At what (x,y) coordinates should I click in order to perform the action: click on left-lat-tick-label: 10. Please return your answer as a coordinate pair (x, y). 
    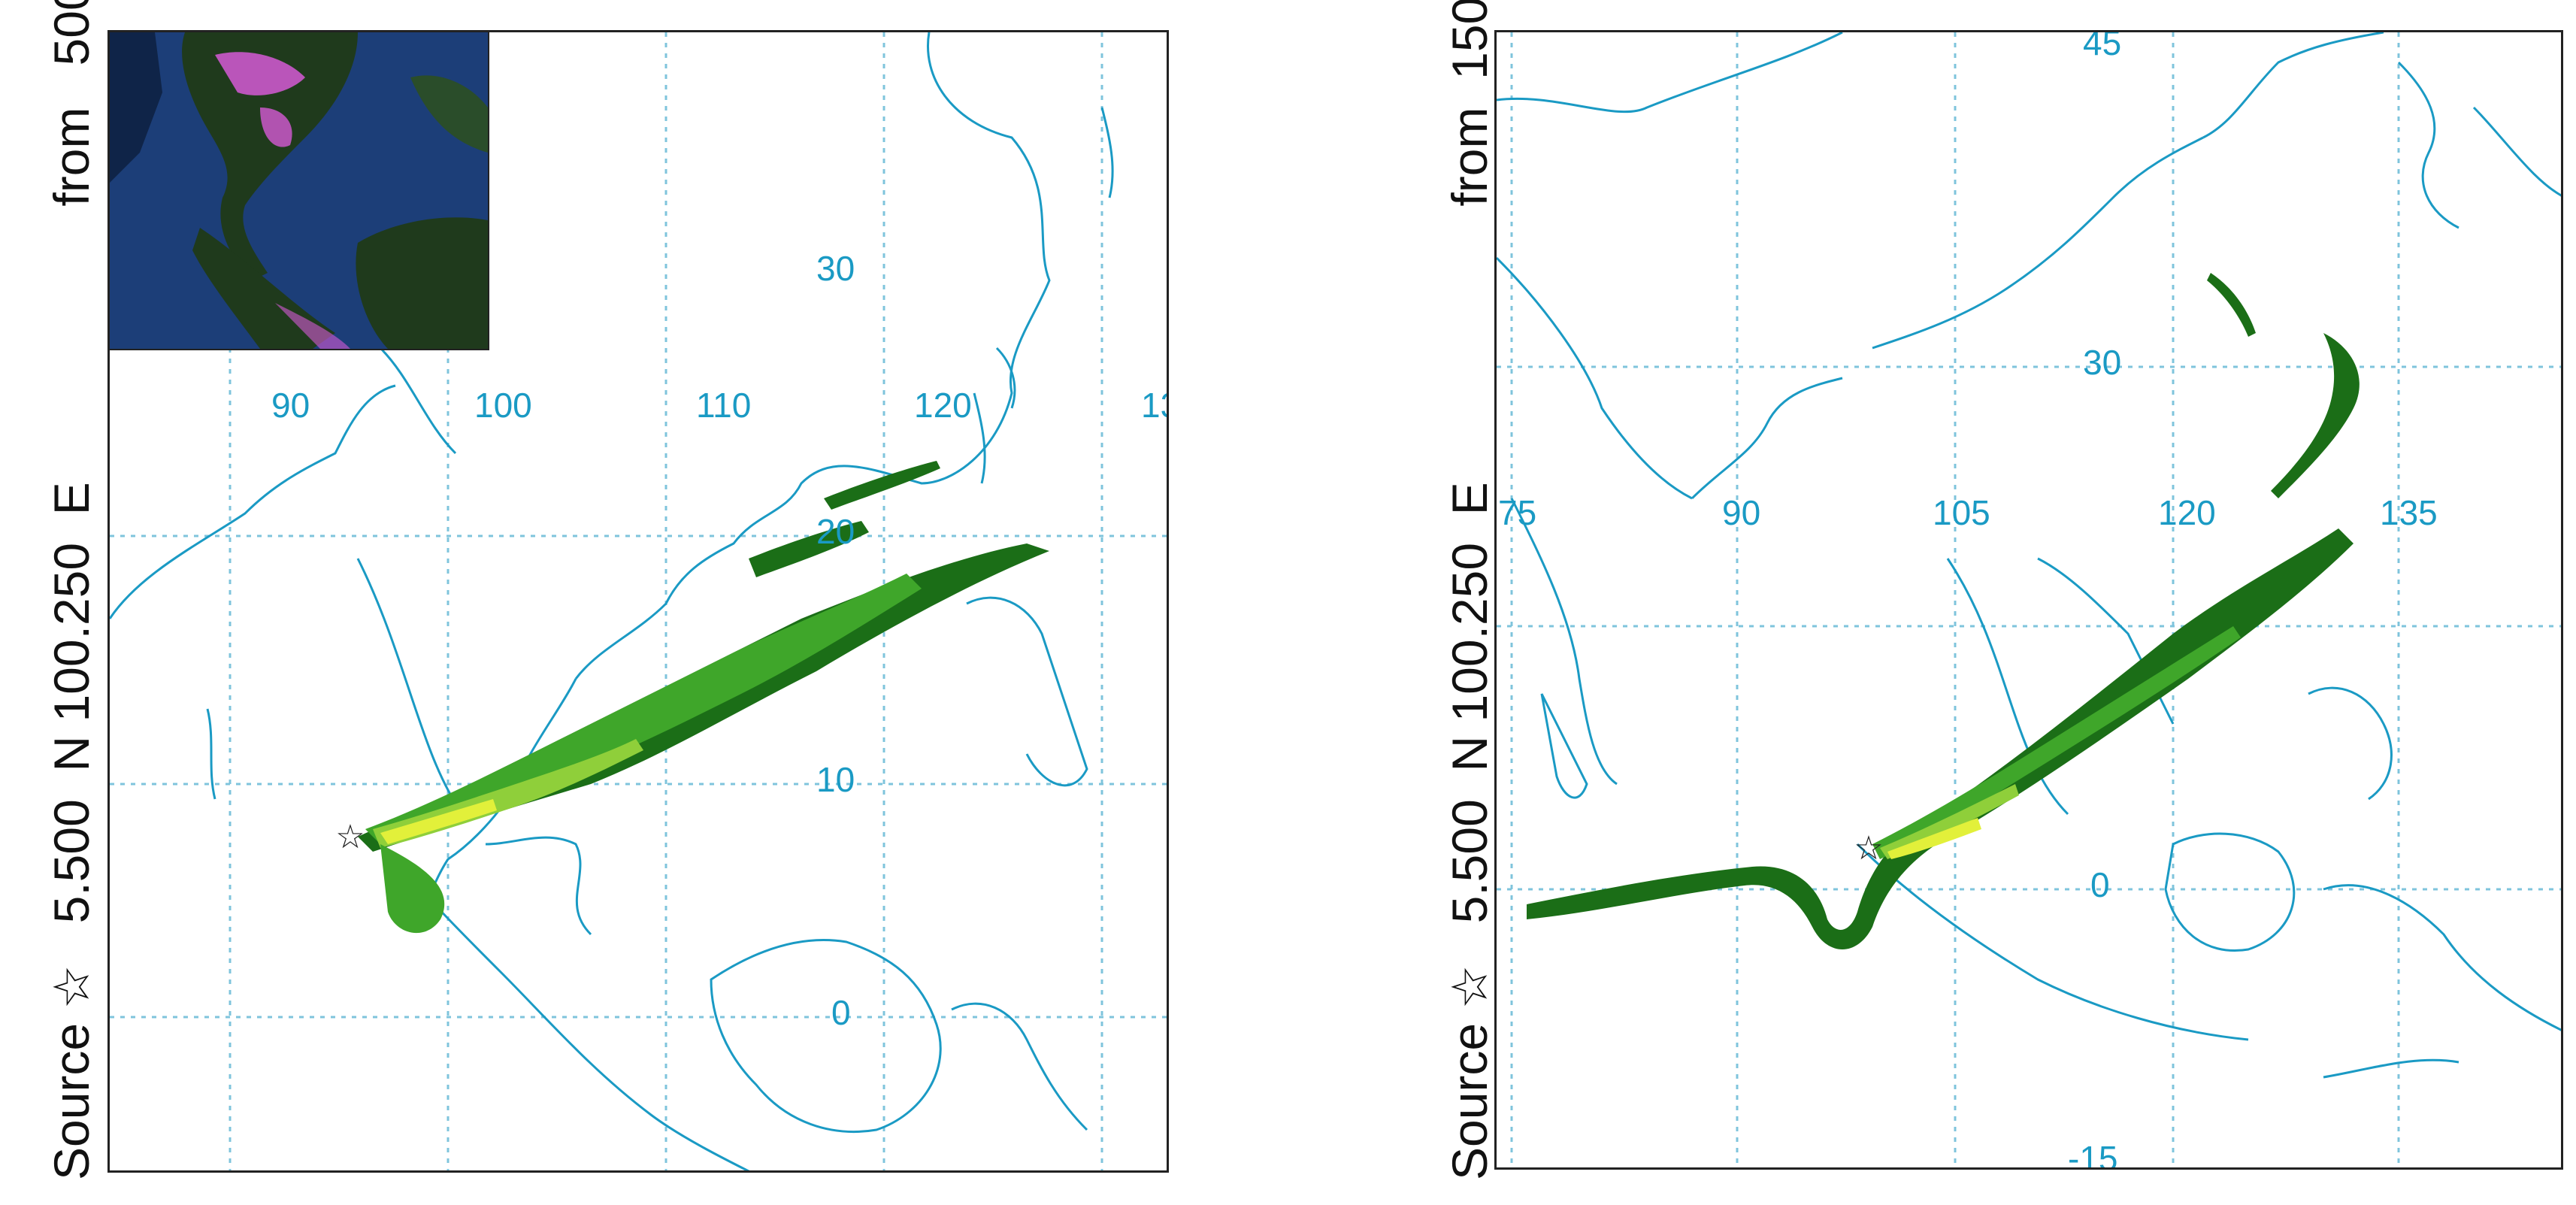
    Looking at the image, I should click on (835, 779).